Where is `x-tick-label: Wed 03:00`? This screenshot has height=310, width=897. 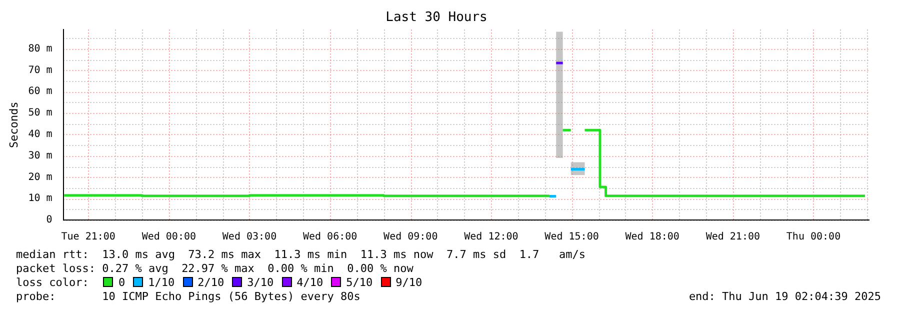 x-tick-label: Wed 03:00 is located at coordinates (249, 237).